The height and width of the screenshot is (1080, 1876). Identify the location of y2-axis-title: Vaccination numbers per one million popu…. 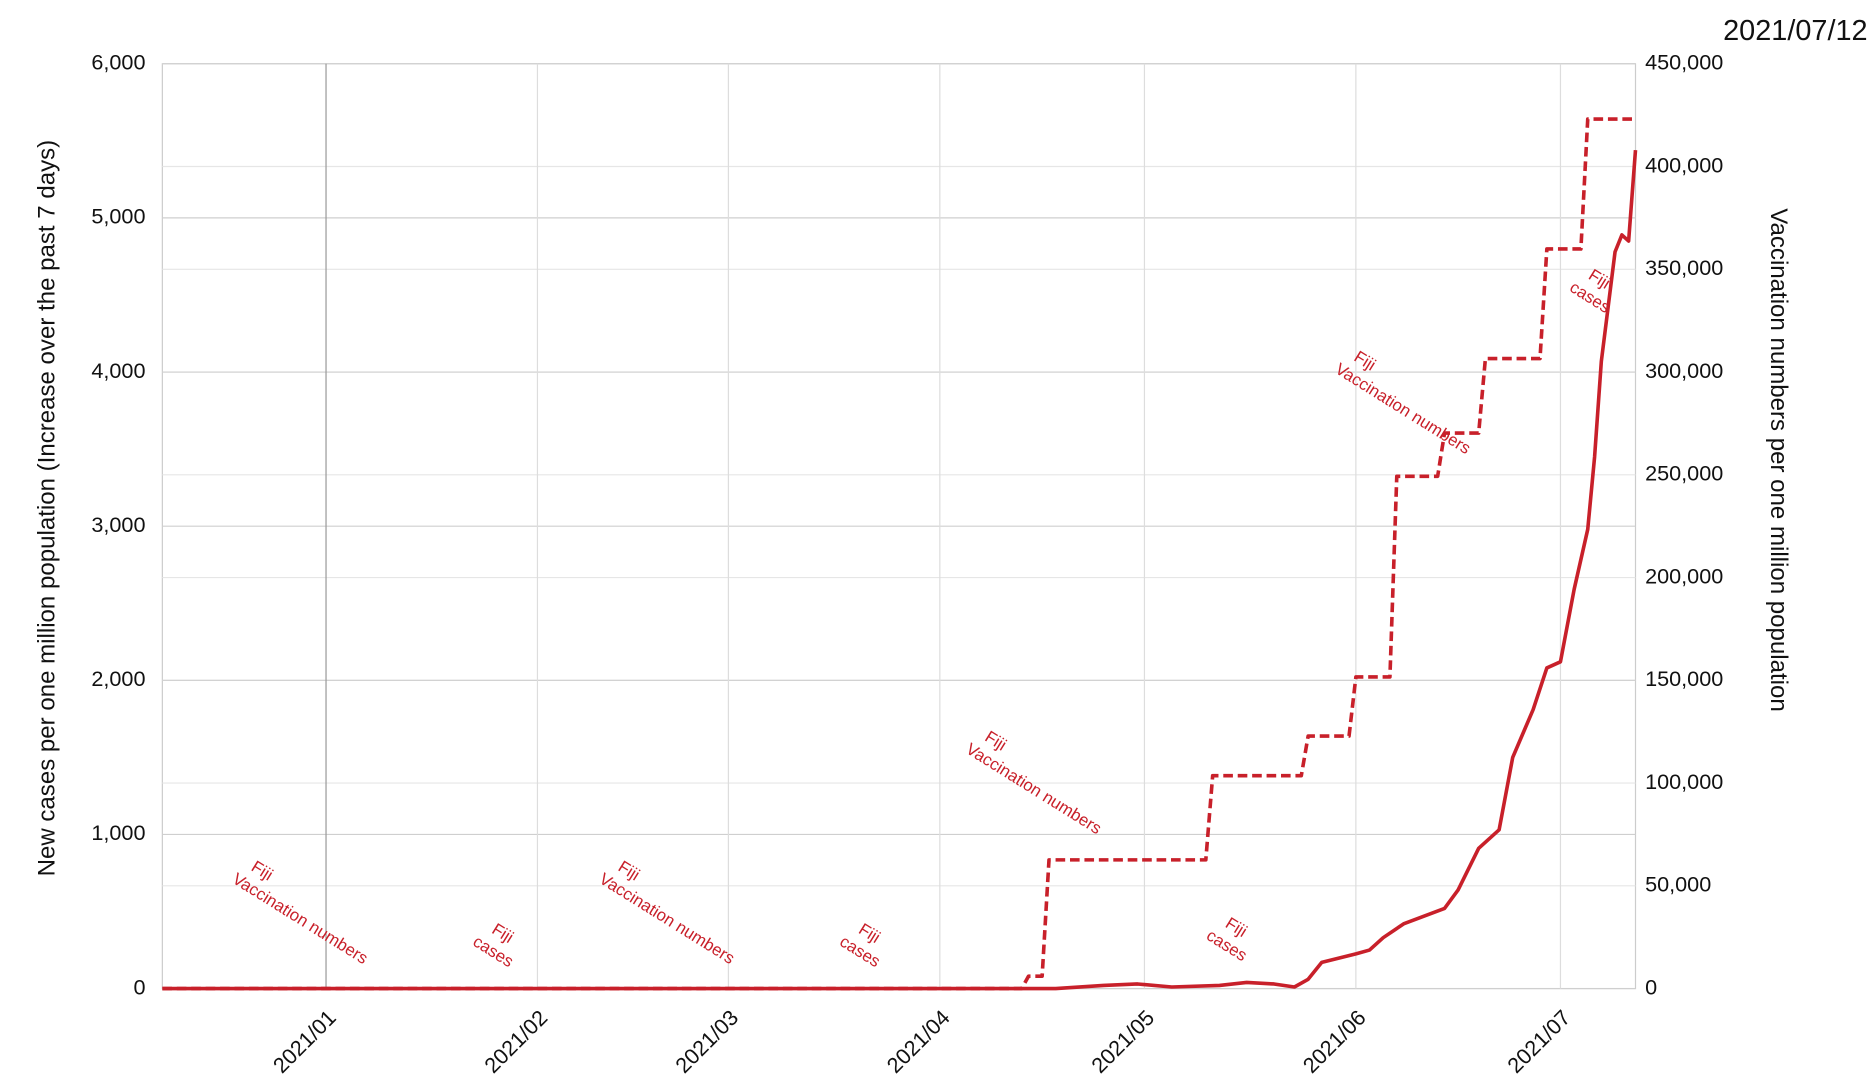
(1778, 460).